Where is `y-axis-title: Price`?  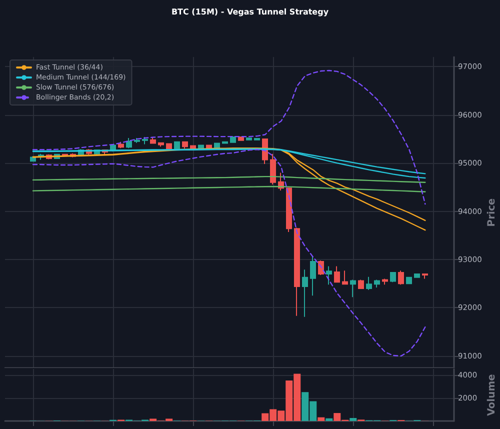
y-axis-title: Price is located at coordinates (492, 212).